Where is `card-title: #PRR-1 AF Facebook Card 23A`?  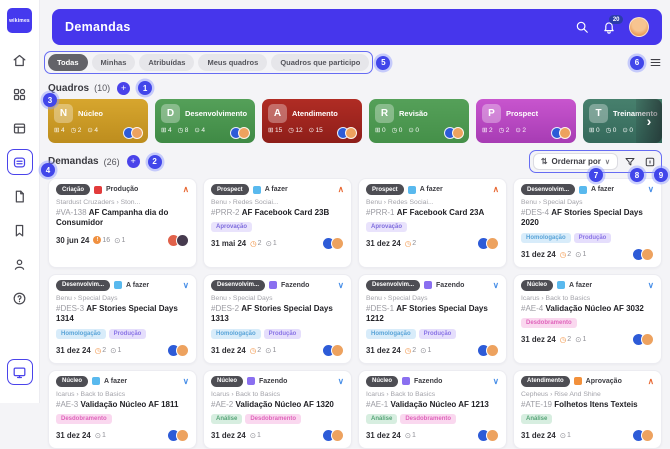 card-title: #PRR-1 AF Facebook Card 23A is located at coordinates (432, 213).